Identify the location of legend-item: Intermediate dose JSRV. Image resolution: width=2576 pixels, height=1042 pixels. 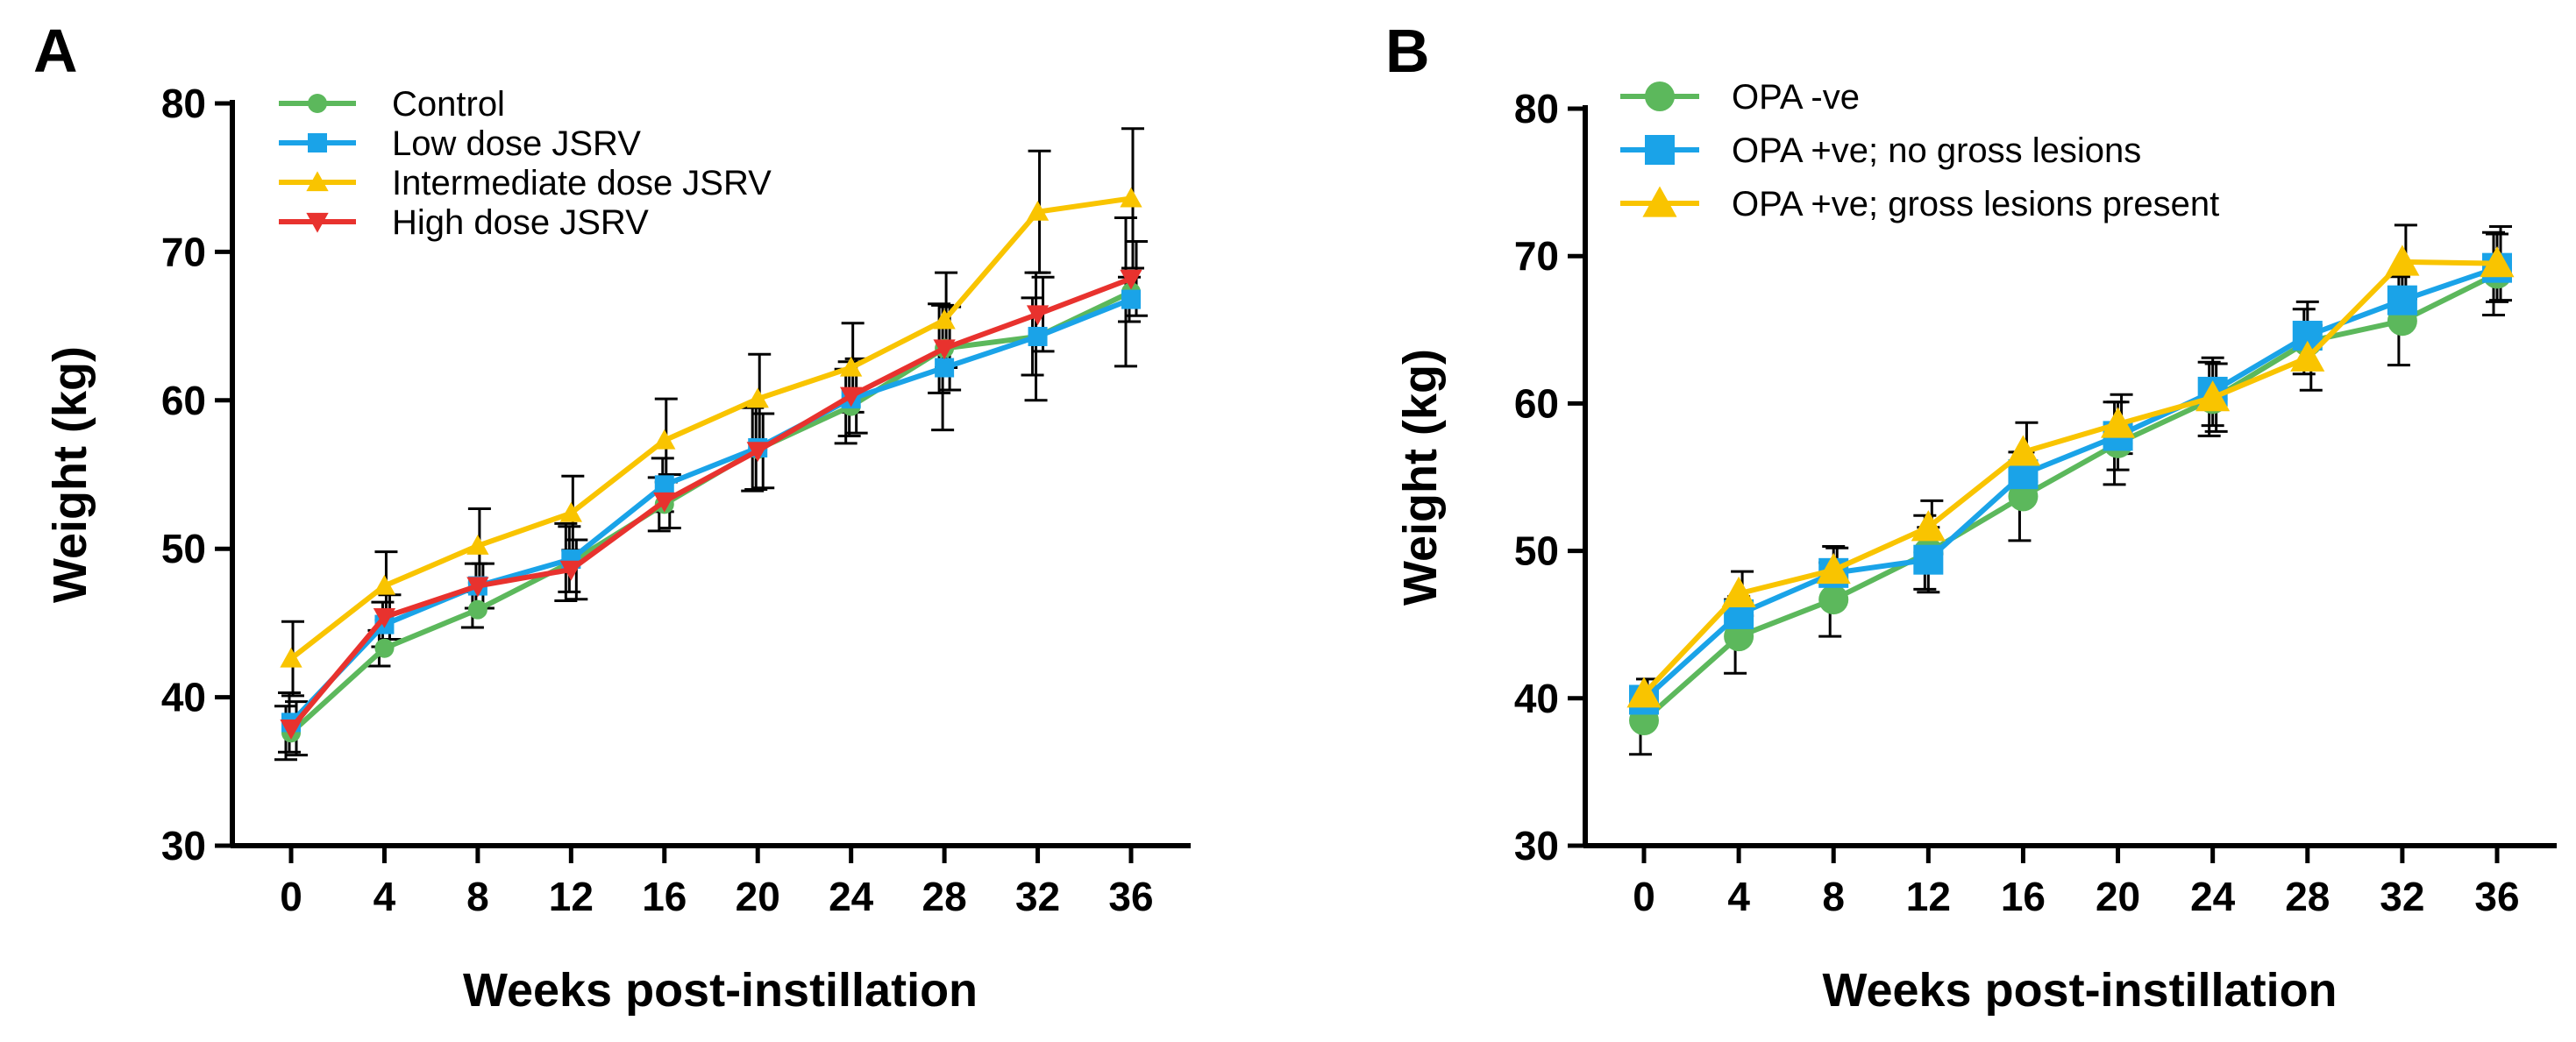
(525, 183).